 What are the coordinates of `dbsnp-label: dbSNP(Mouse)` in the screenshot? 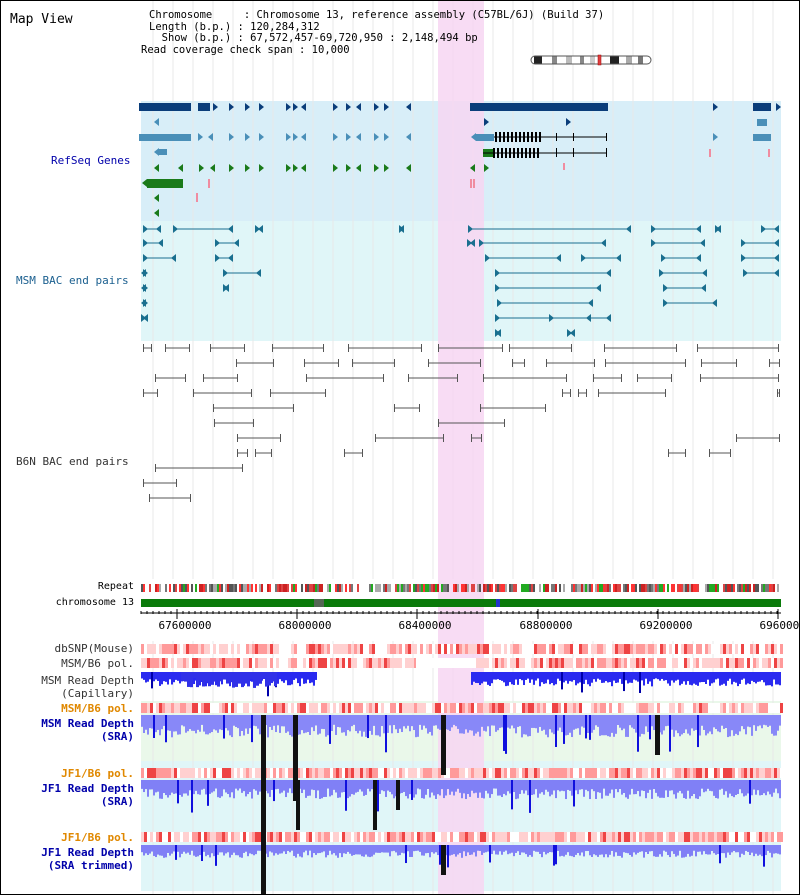 It's located at (94, 648).